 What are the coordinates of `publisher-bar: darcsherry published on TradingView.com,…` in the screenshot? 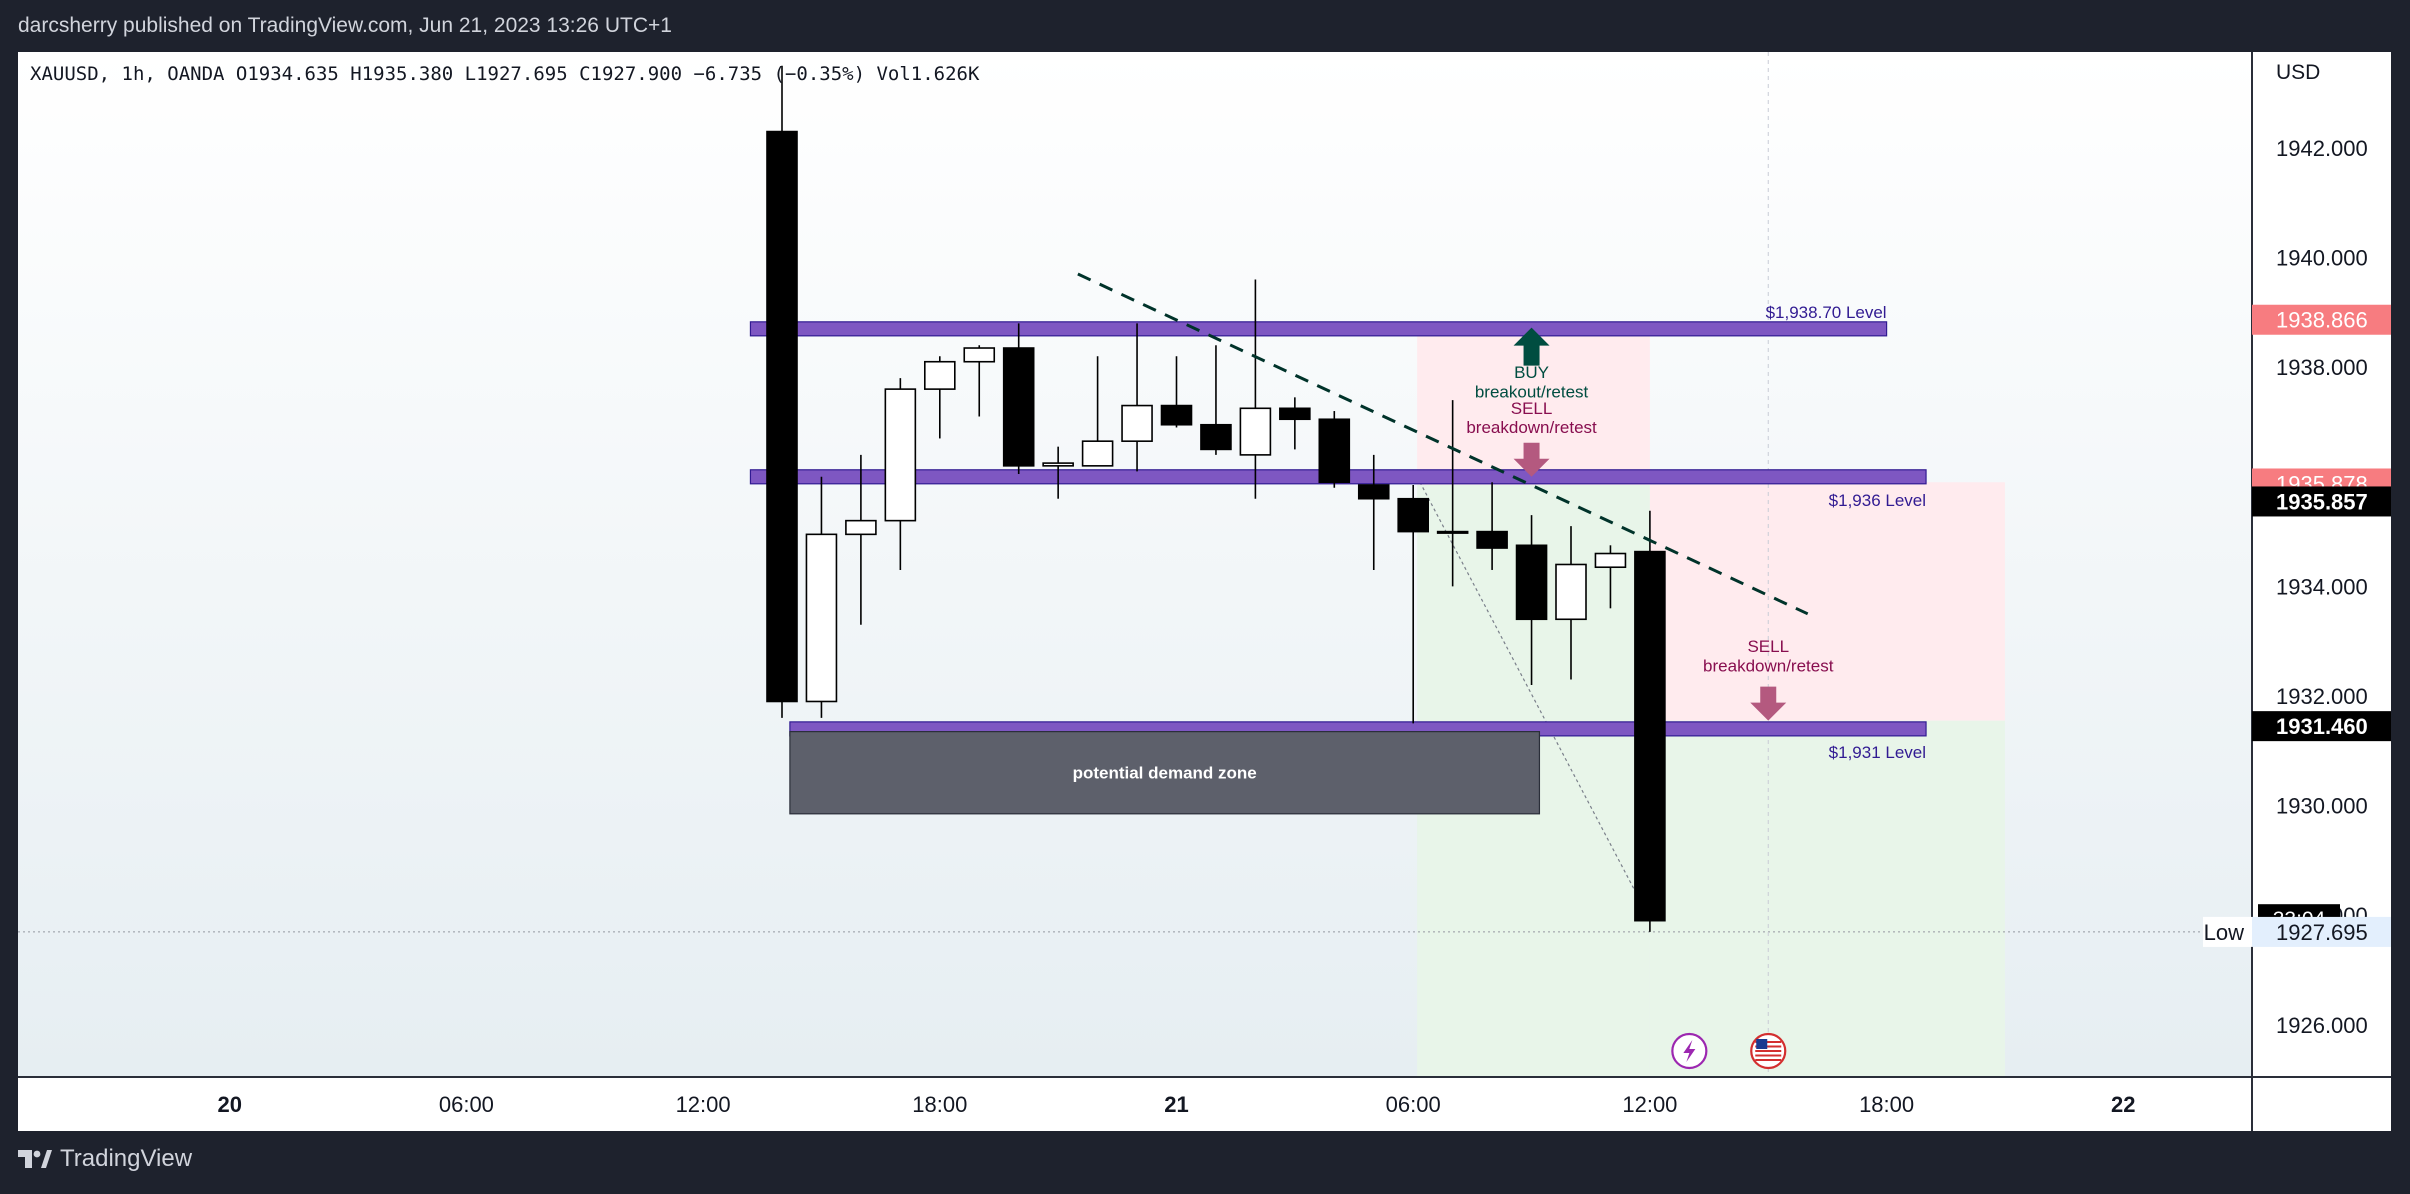 It's located at (1205, 26).